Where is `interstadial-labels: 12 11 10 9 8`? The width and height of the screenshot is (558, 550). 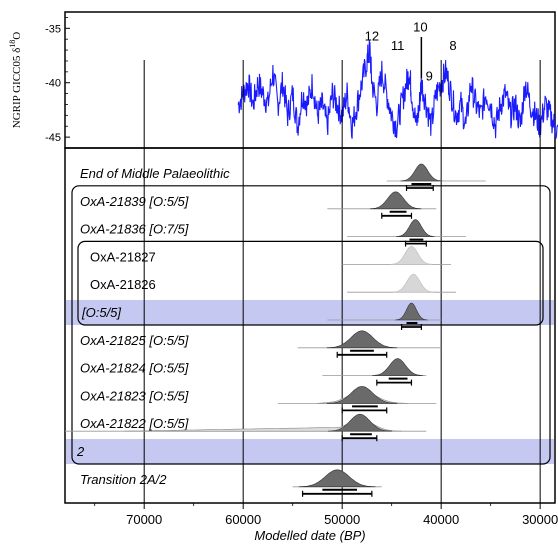
interstadial-labels: 12 11 10 9 8 is located at coordinates (411, 52).